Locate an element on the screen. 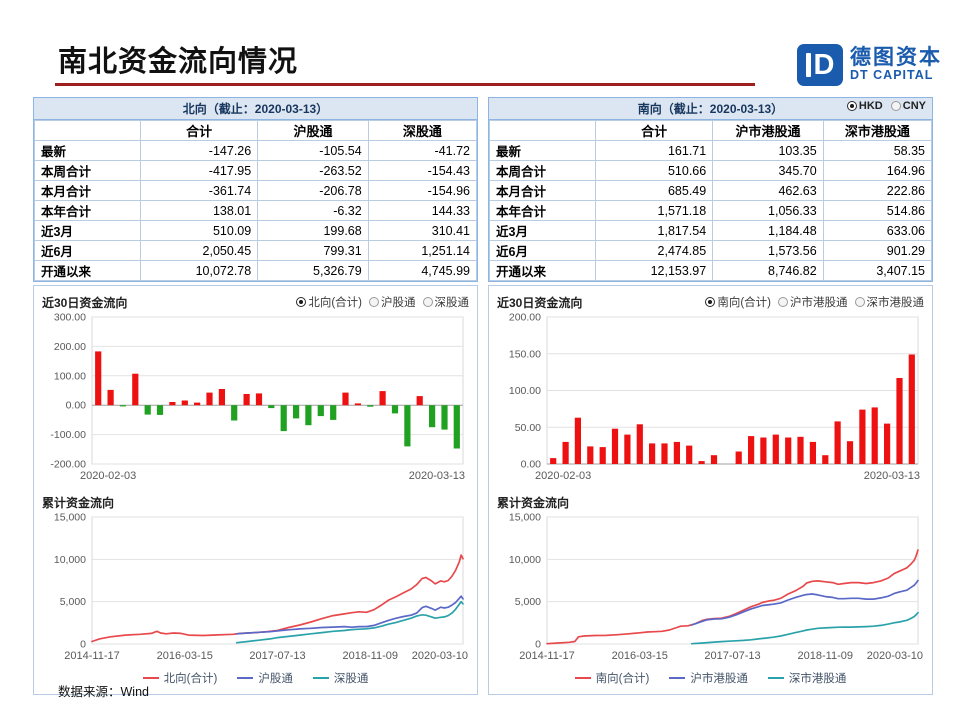 The width and height of the screenshot is (960, 720). cell-value: 10,072.78 is located at coordinates (199, 270).